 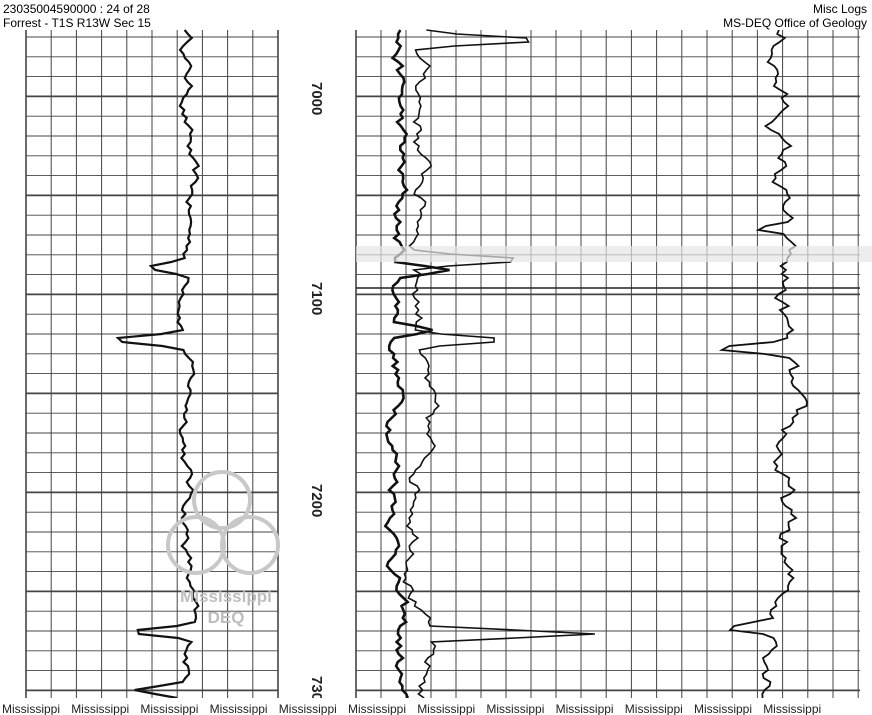 I want to click on header-left: 23035004590000 : 24 of 28, so click(x=76, y=9).